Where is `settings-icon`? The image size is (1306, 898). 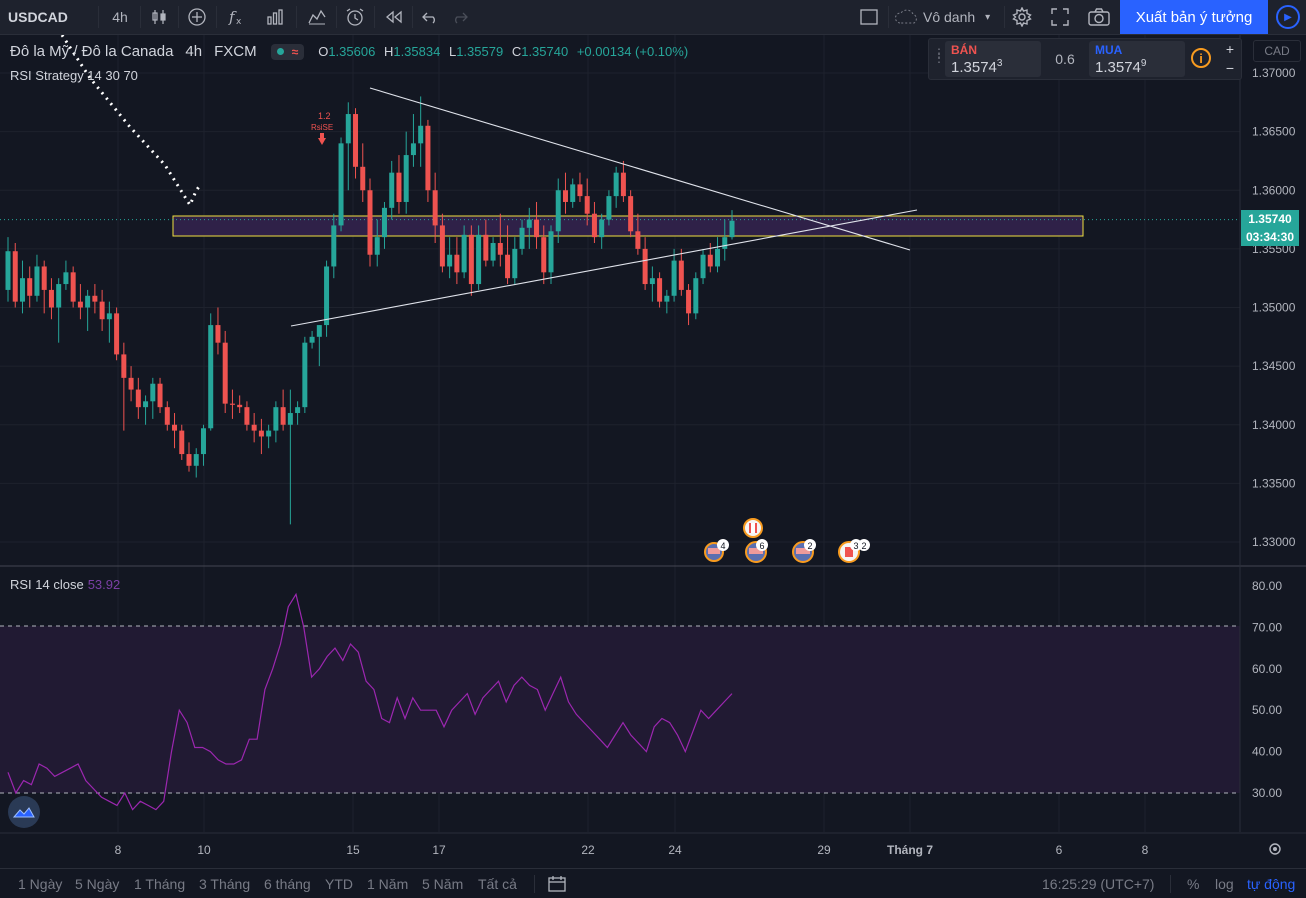
settings-icon is located at coordinates (1275, 849).